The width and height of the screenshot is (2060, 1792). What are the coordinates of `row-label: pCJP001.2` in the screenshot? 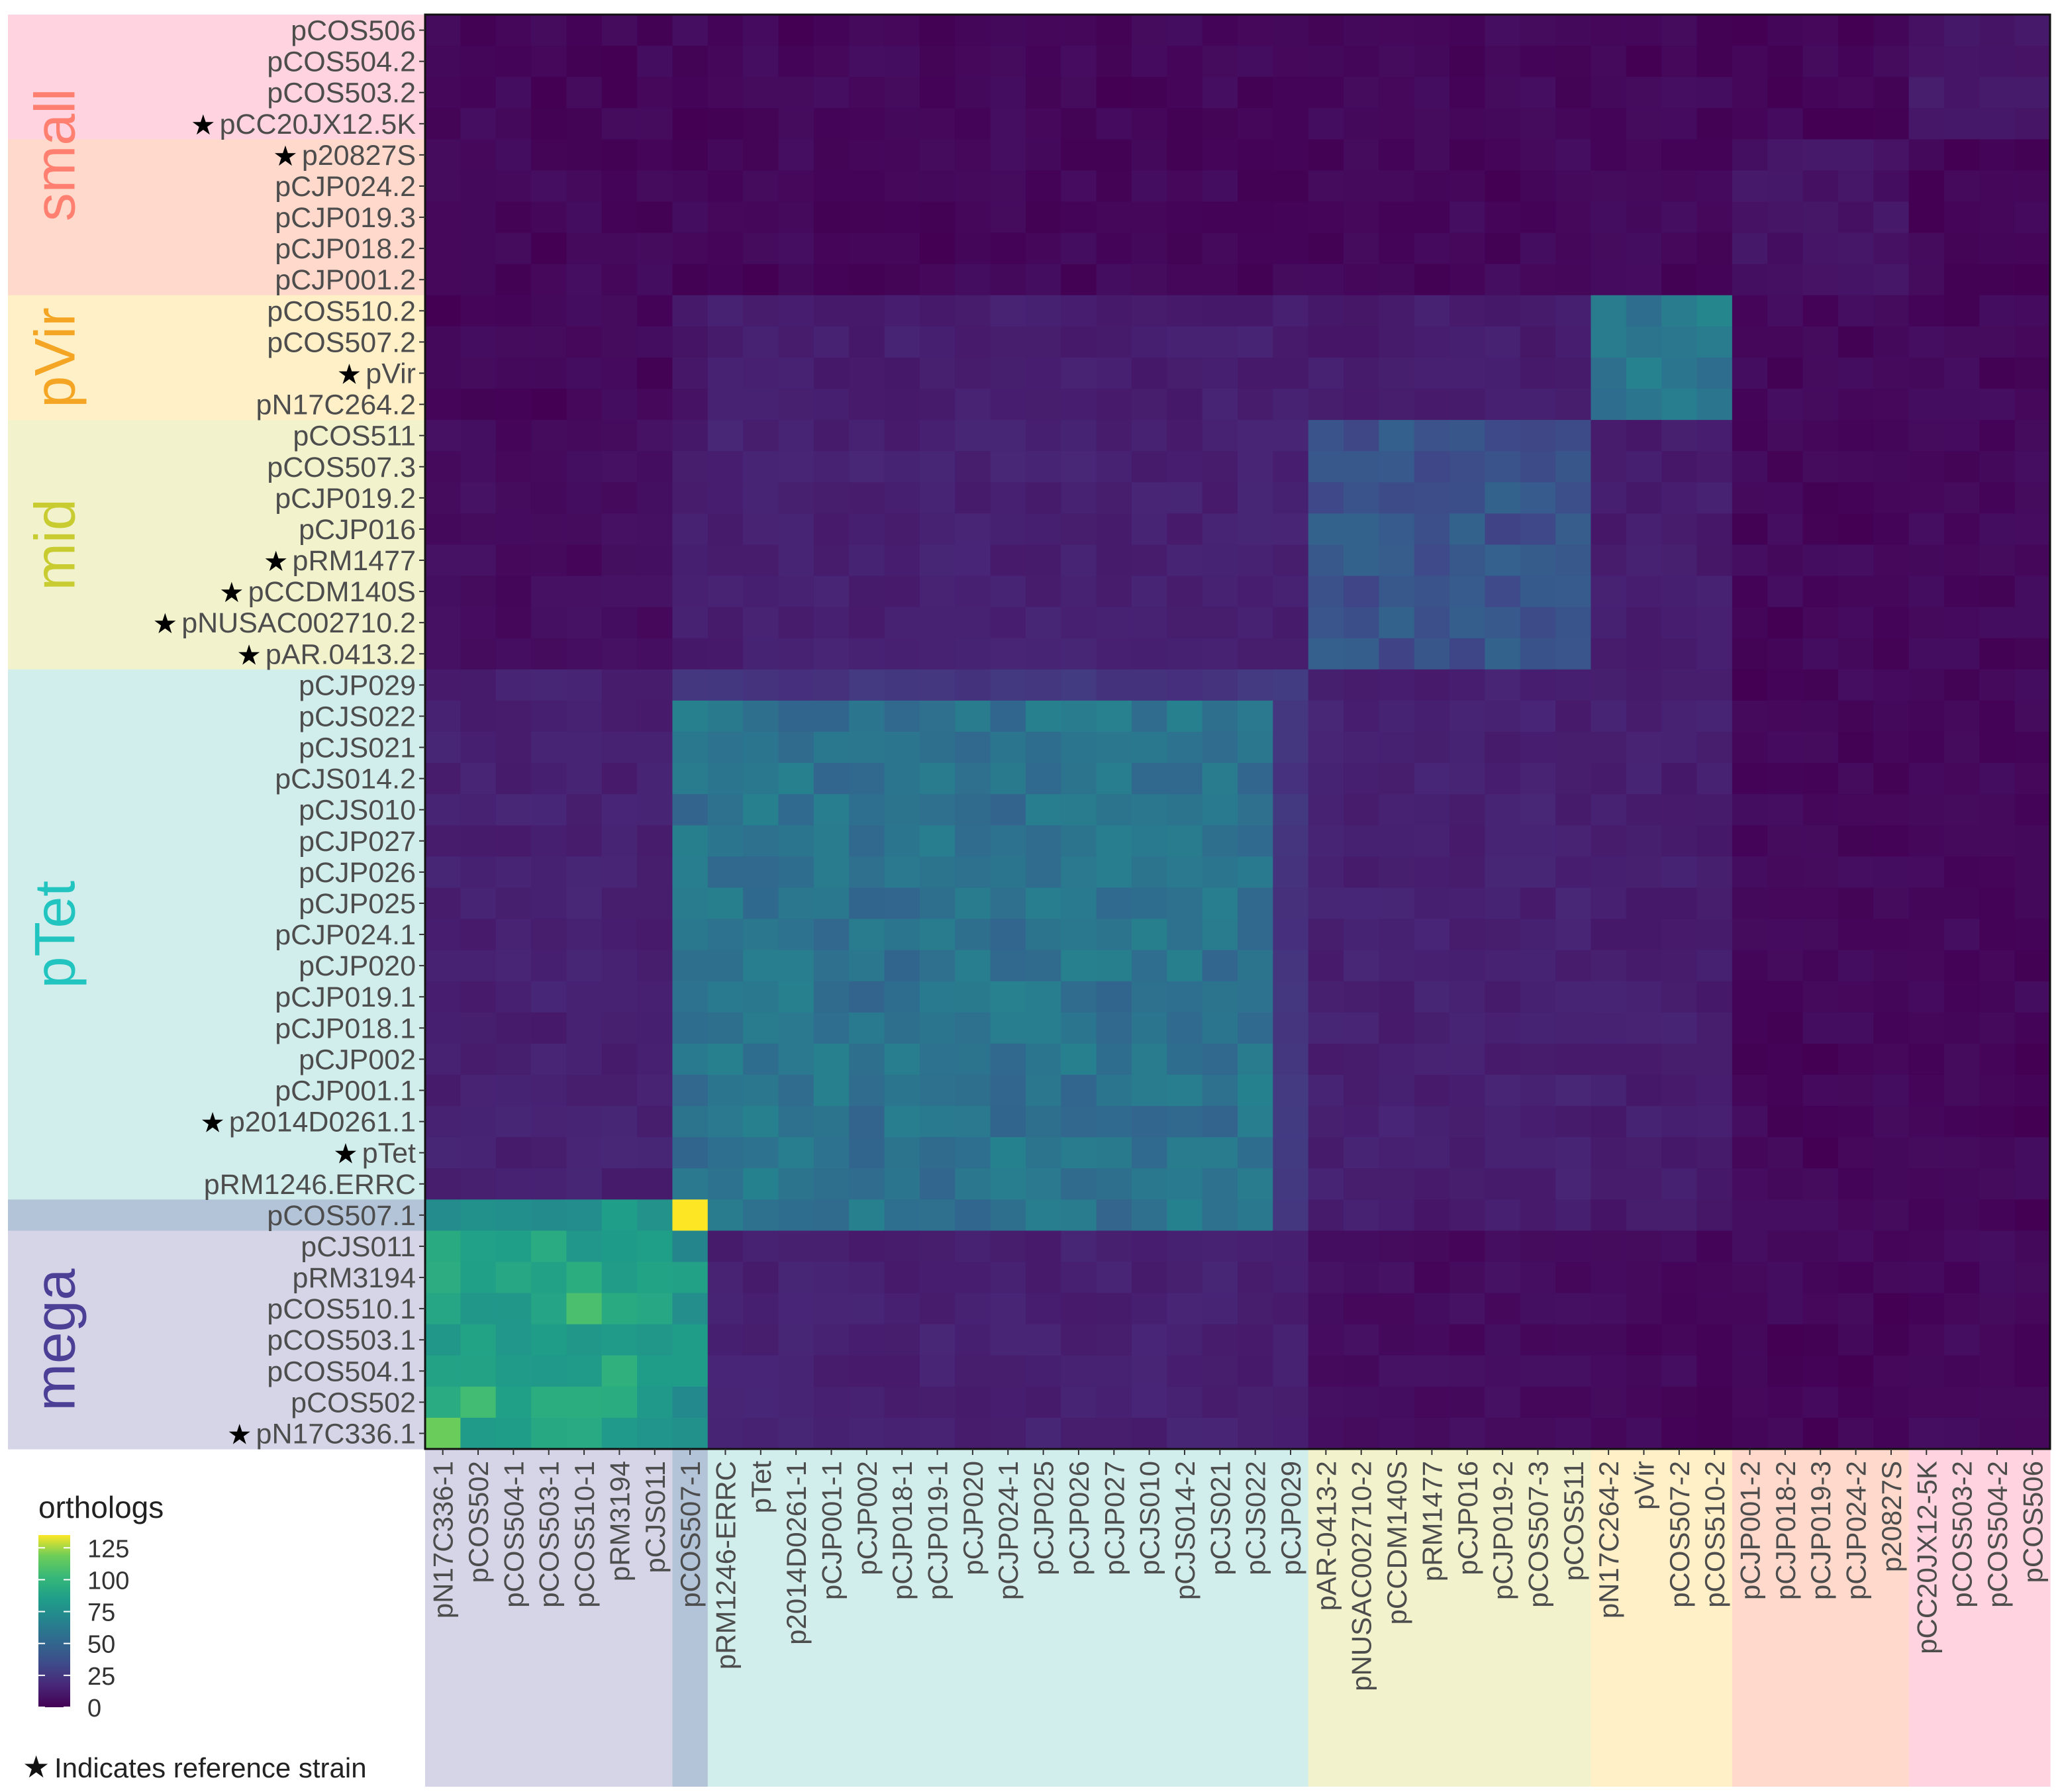 It's located at (345, 280).